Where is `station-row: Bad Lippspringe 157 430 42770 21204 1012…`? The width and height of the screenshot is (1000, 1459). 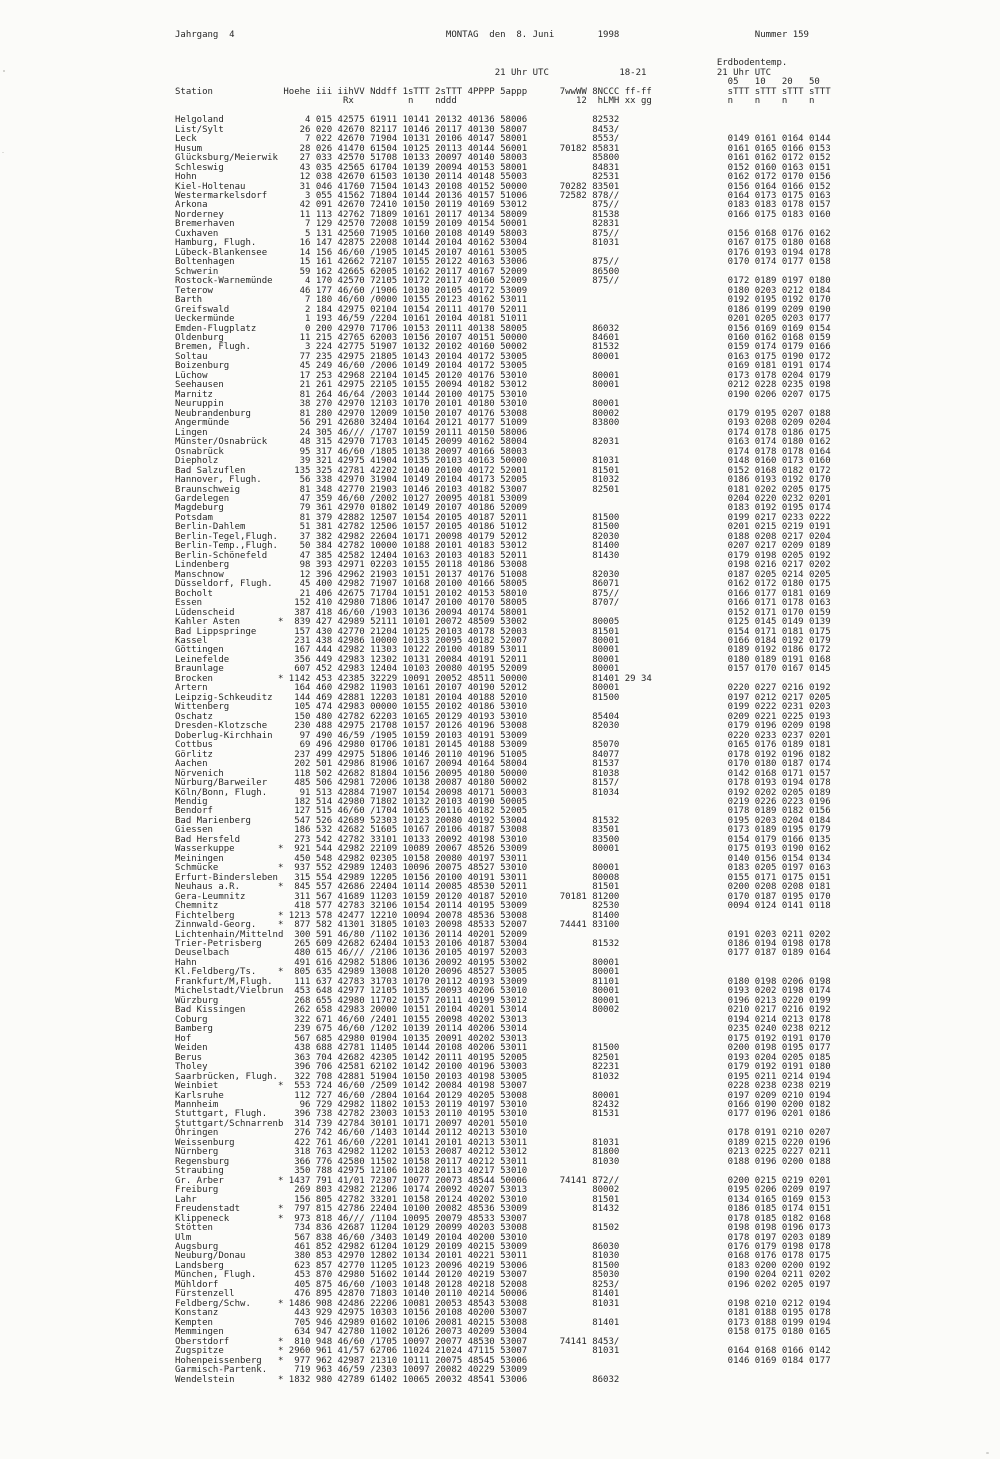
station-row: Bad Lippspringe 157 430 42770 21204 1012… is located at coordinates (503, 631).